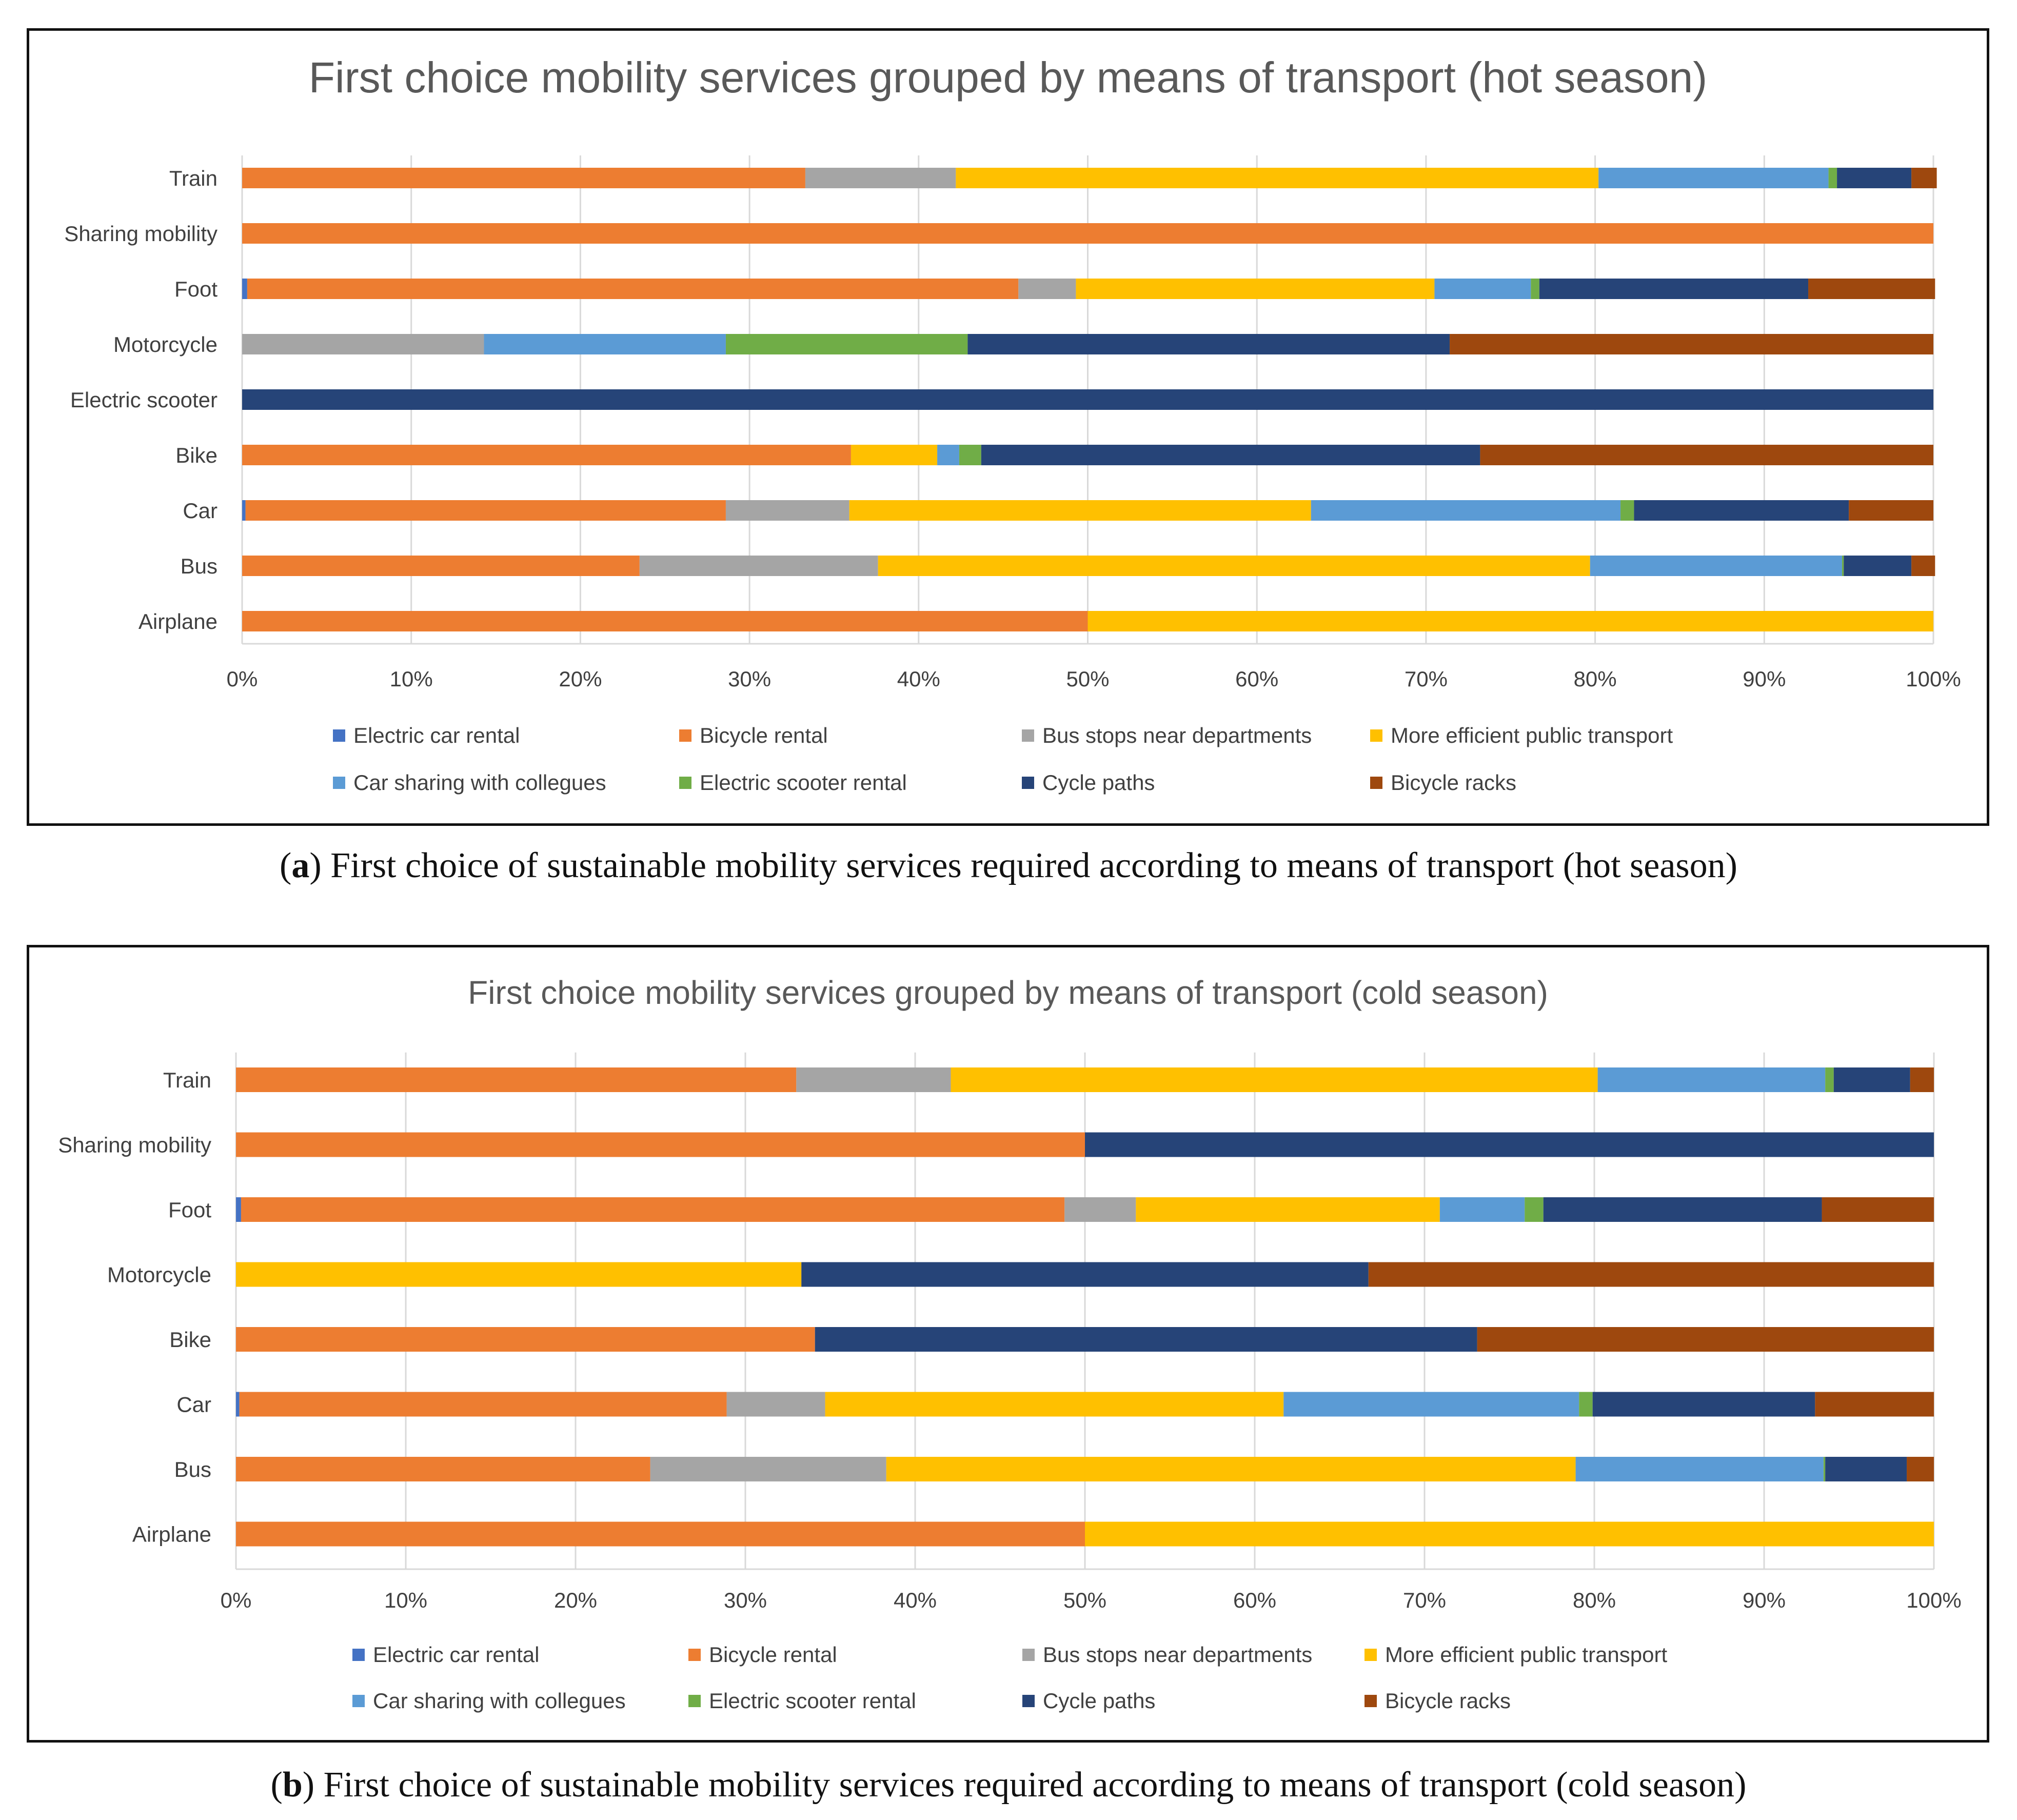 The image size is (2017, 1820). Describe the element at coordinates (134, 1145) in the screenshot. I see `category-label: Sharing mobility` at that location.